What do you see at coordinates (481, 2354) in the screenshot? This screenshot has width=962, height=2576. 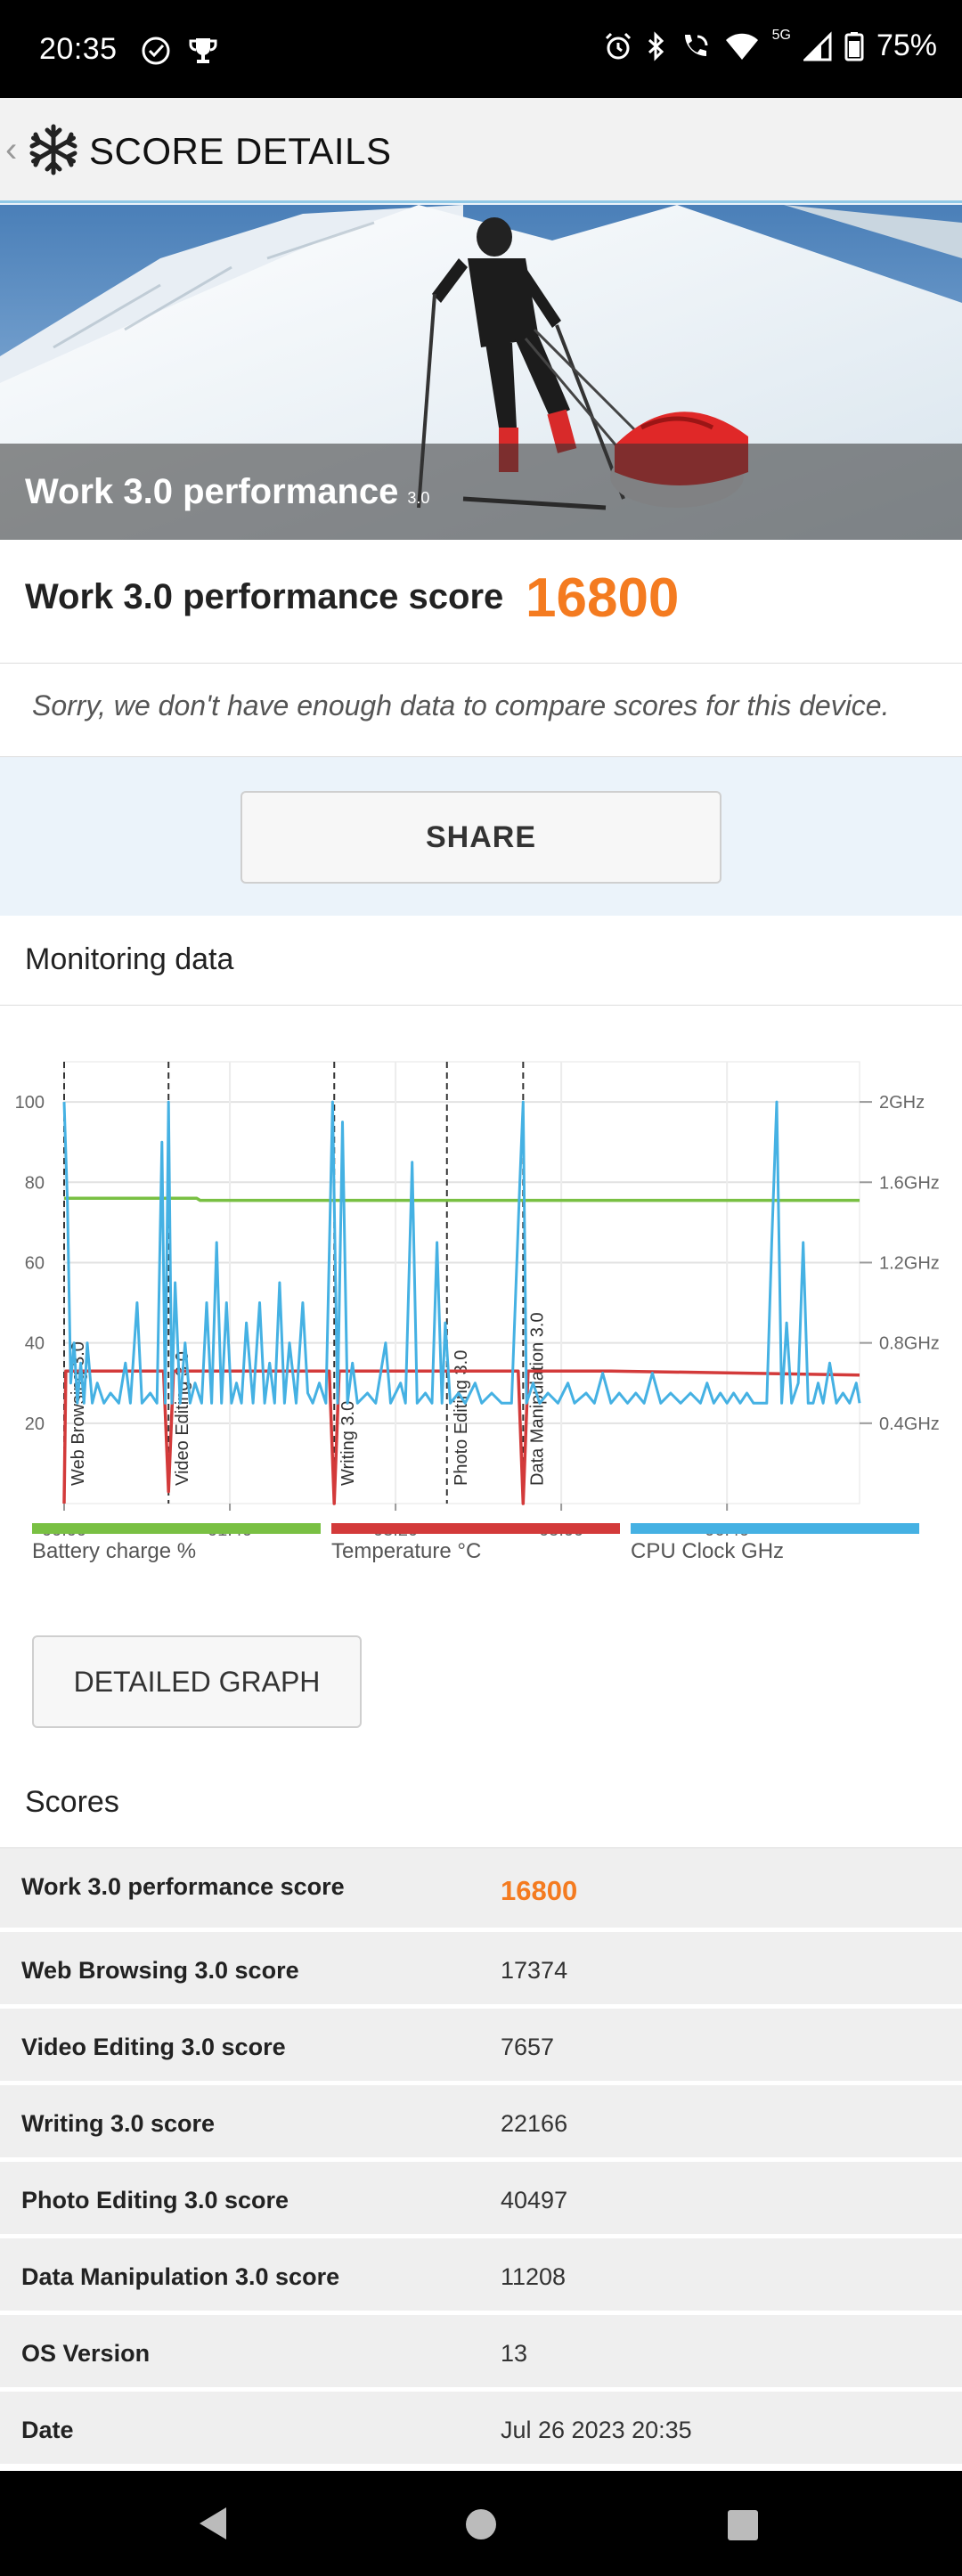 I see `score-row: OS Version 13` at bounding box center [481, 2354].